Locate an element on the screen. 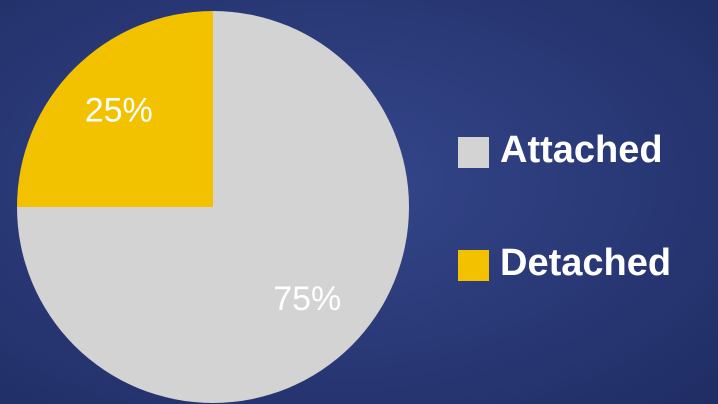 The width and height of the screenshot is (718, 404). legend-label: Detached is located at coordinates (585, 263).